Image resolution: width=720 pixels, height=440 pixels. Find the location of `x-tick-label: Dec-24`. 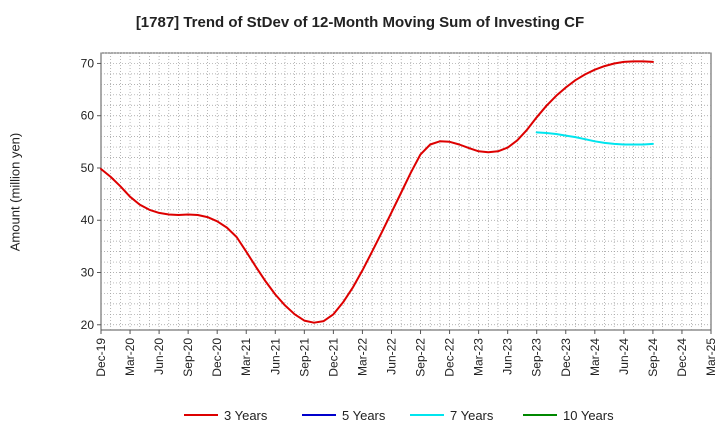

x-tick-label: Dec-24 is located at coordinates (682, 357).